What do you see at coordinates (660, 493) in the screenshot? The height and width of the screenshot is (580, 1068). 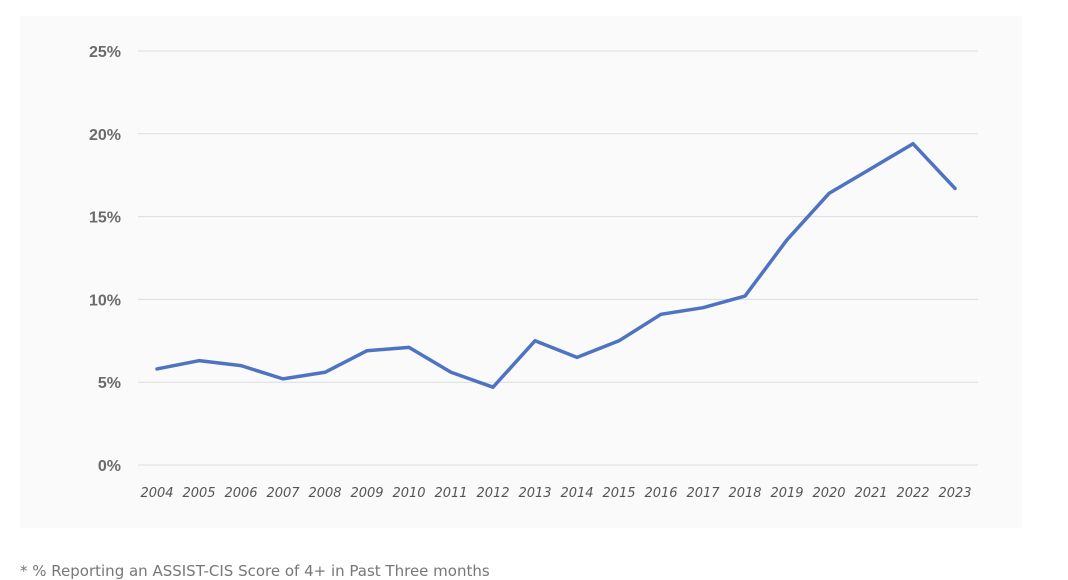 I see `x-tick-label: 2016` at bounding box center [660, 493].